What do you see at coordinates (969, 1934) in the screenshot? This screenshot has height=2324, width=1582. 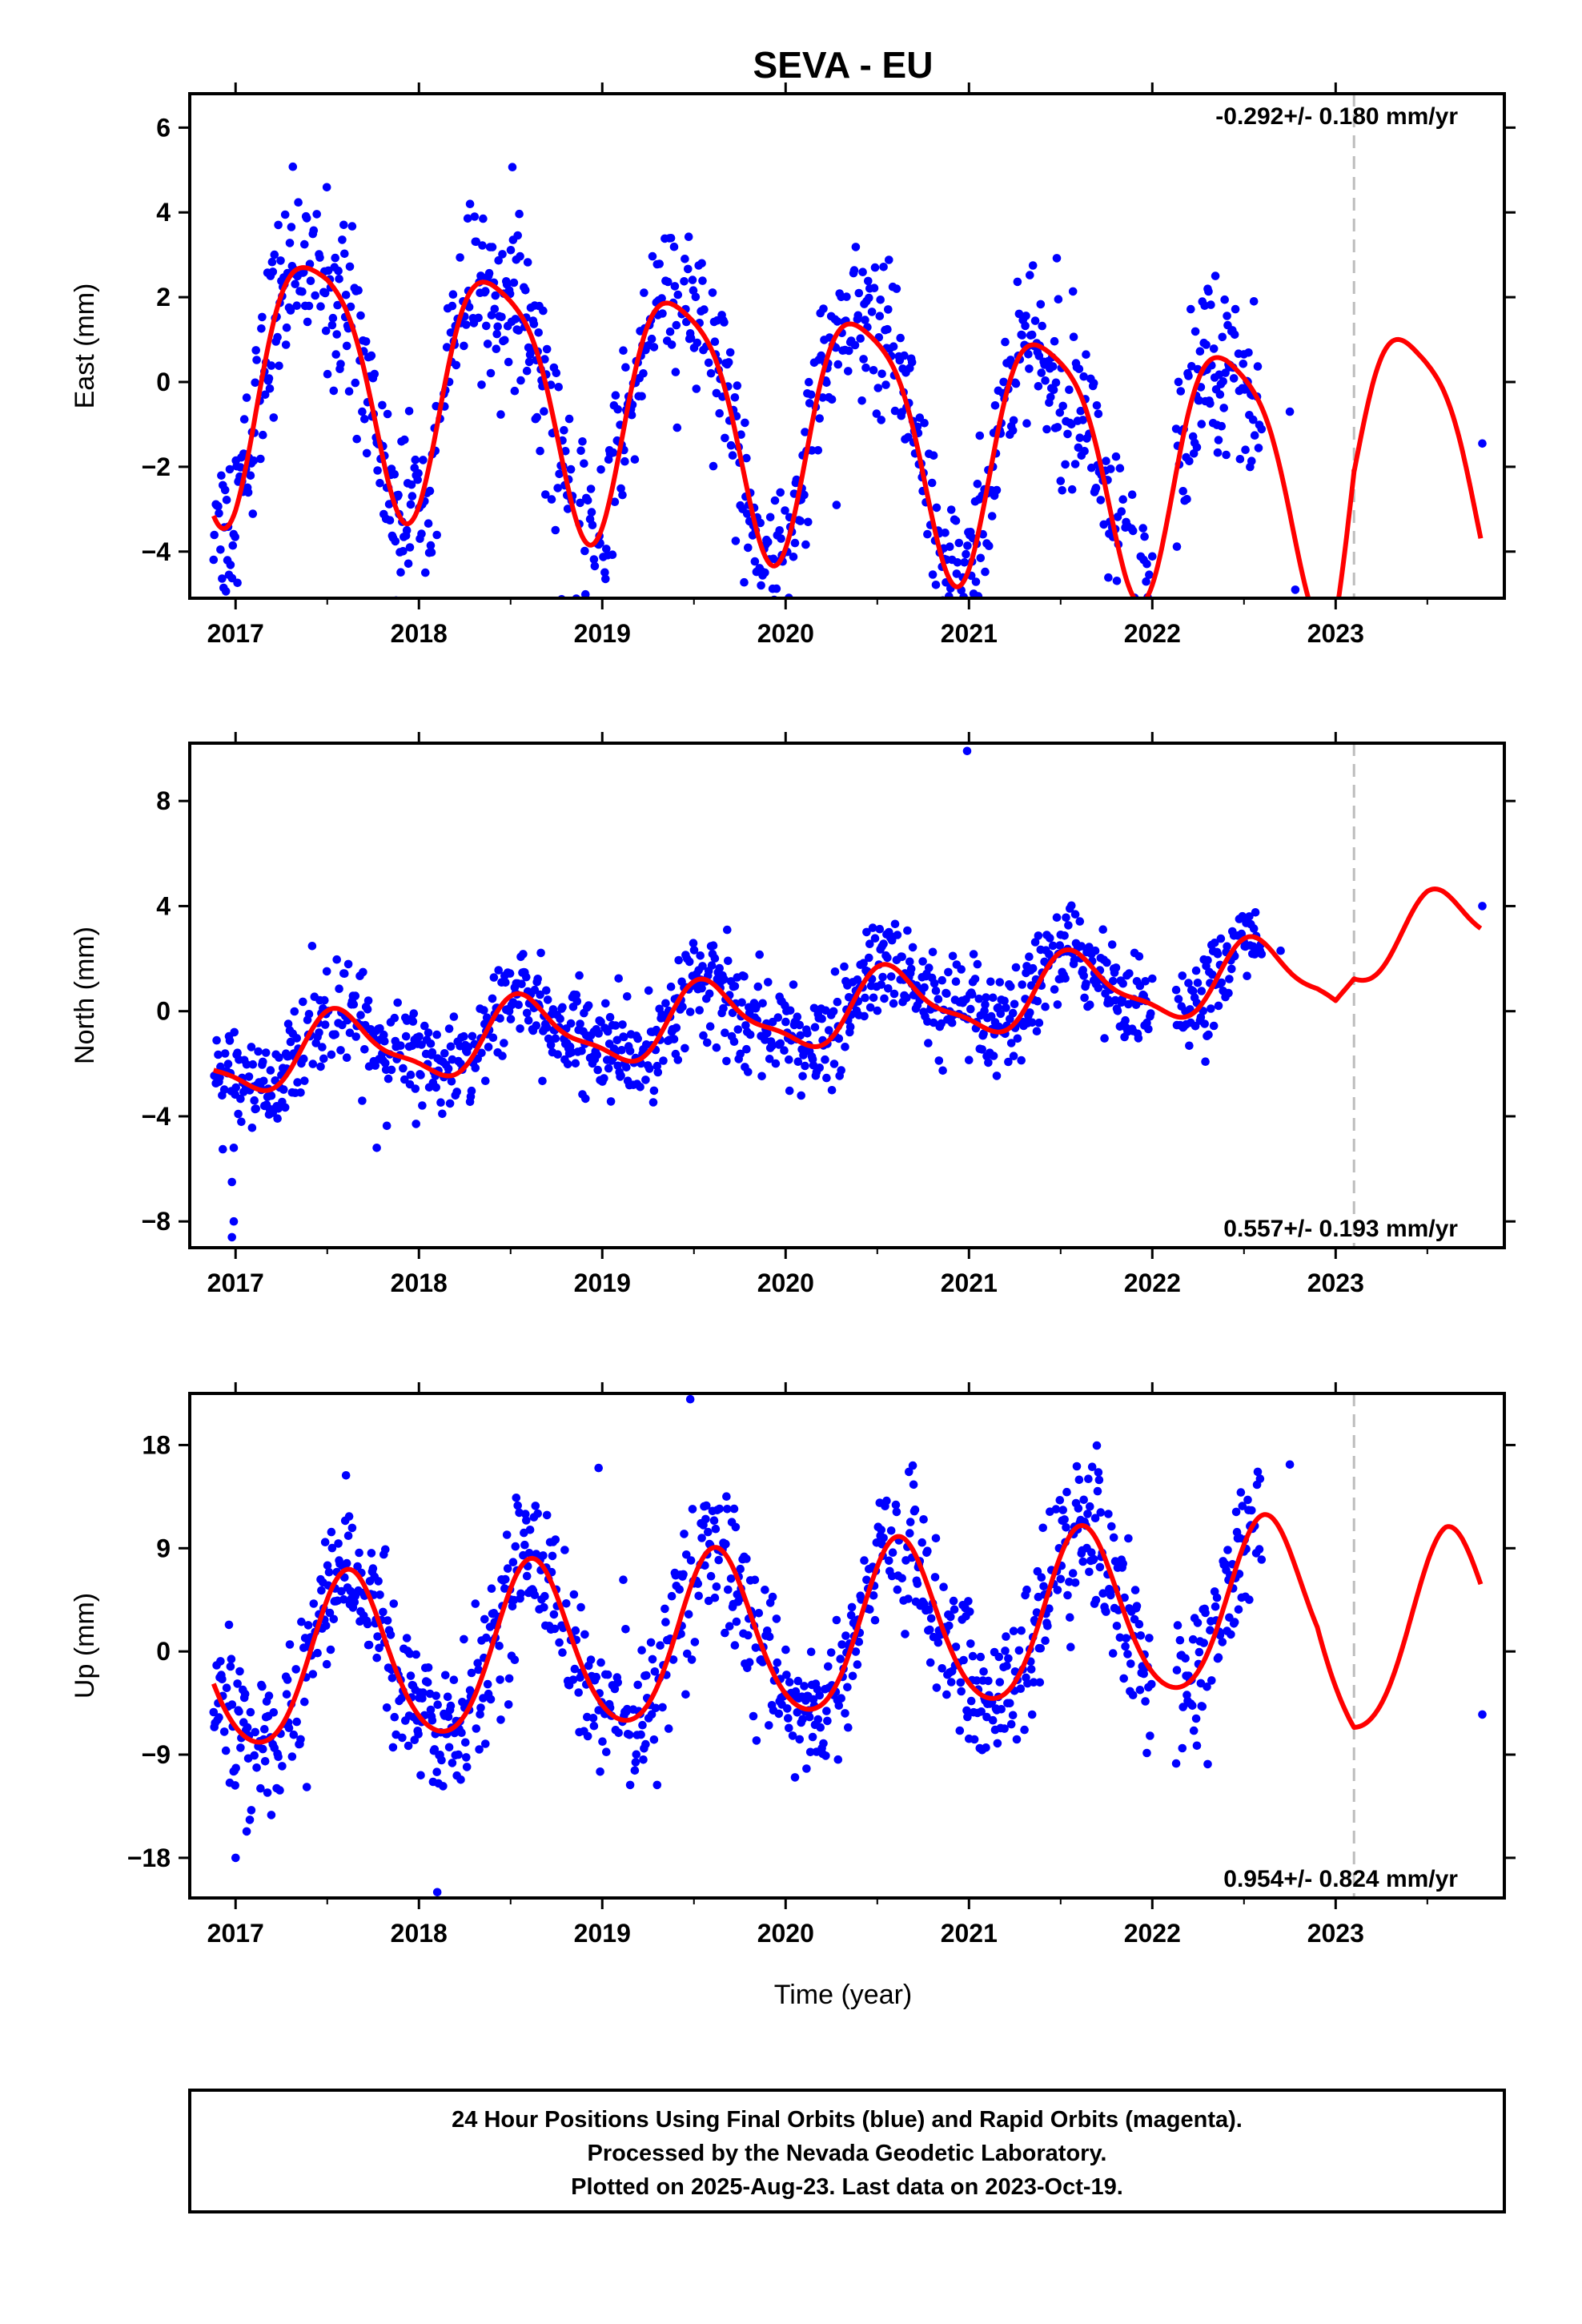 I see `x-tick-label: 2021` at bounding box center [969, 1934].